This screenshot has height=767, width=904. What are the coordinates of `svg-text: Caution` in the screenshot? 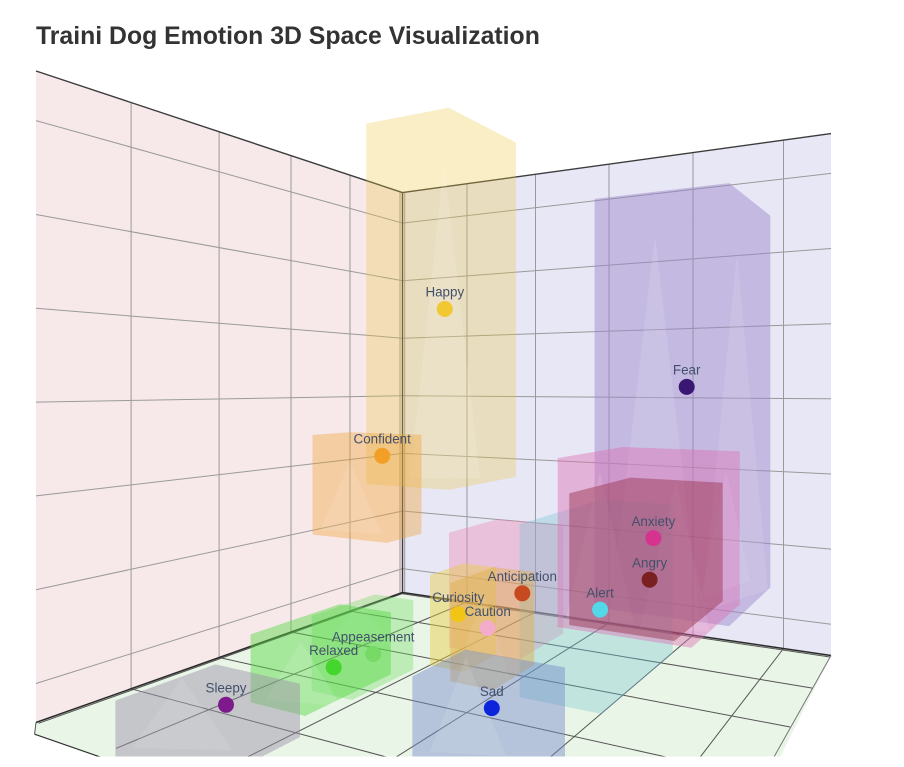 It's located at (488, 611).